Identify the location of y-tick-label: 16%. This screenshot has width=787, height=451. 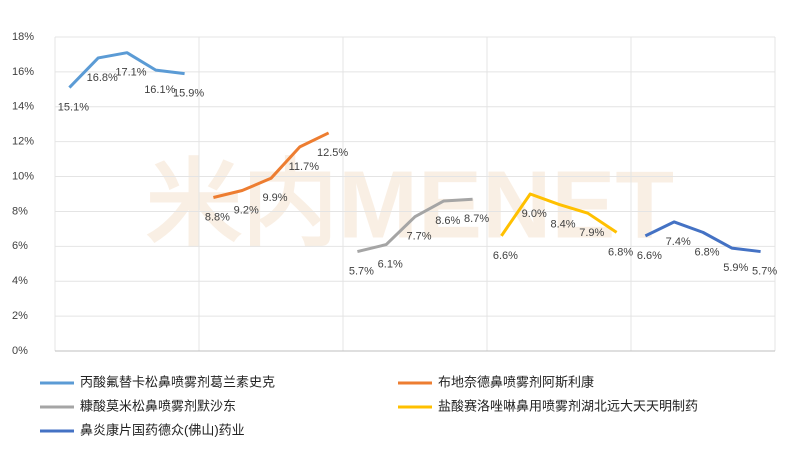
(23, 72).